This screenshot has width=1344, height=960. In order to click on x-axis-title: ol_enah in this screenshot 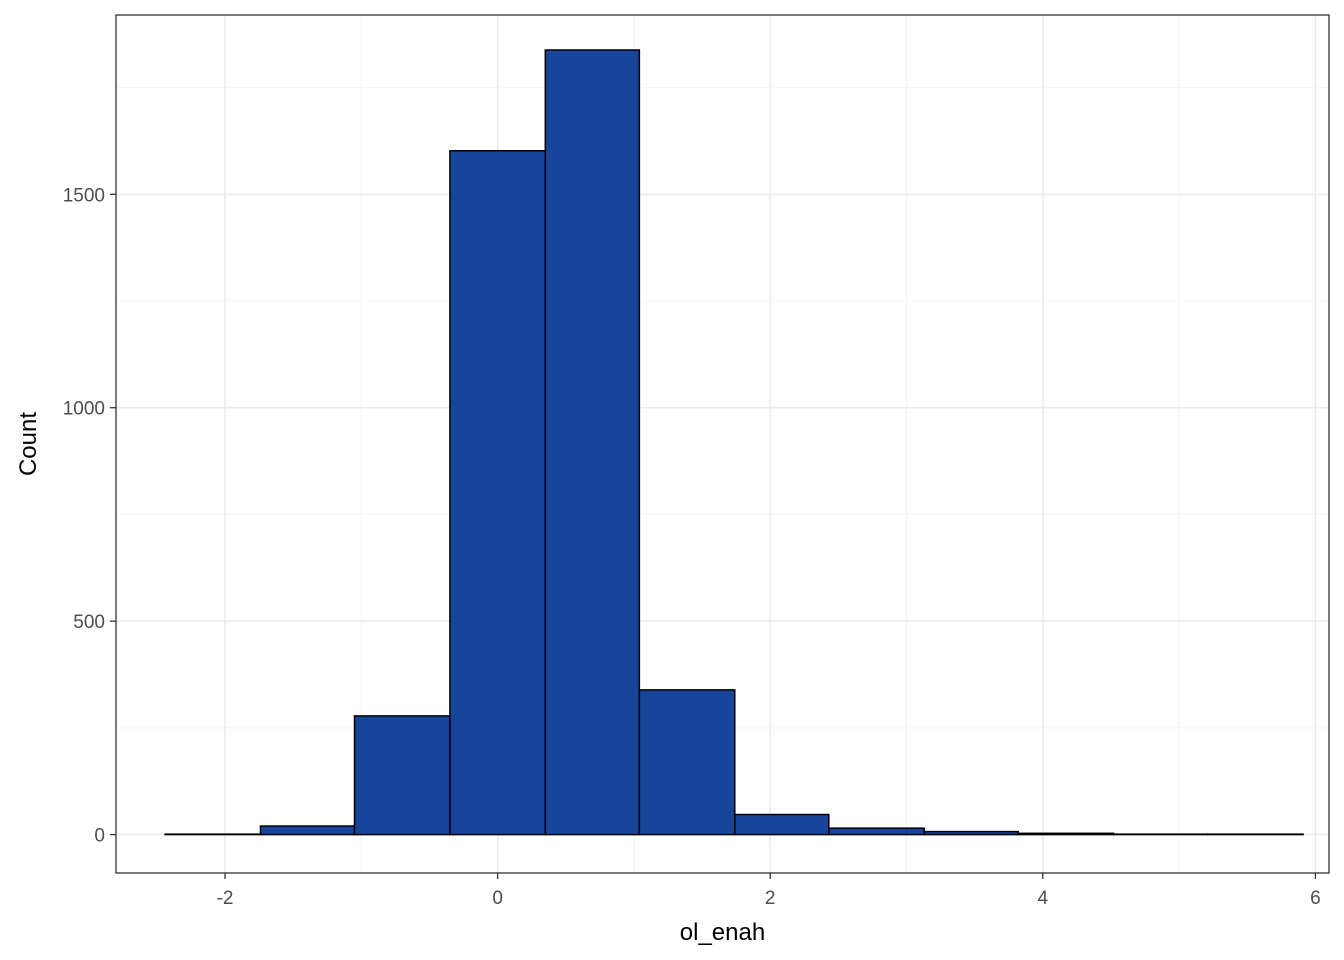, I will do `click(722, 932)`.